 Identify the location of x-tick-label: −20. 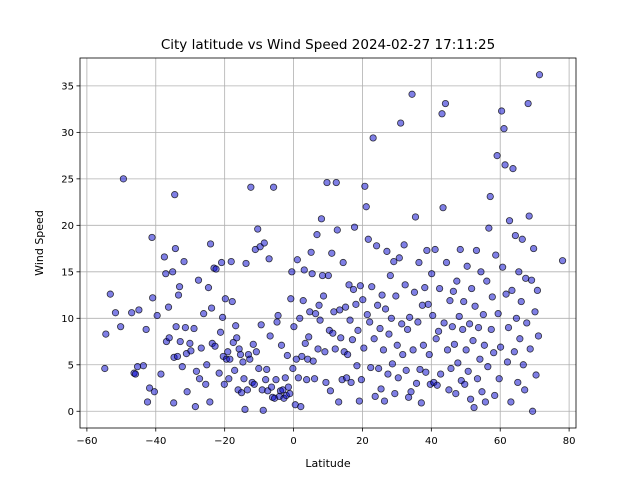
(224, 441).